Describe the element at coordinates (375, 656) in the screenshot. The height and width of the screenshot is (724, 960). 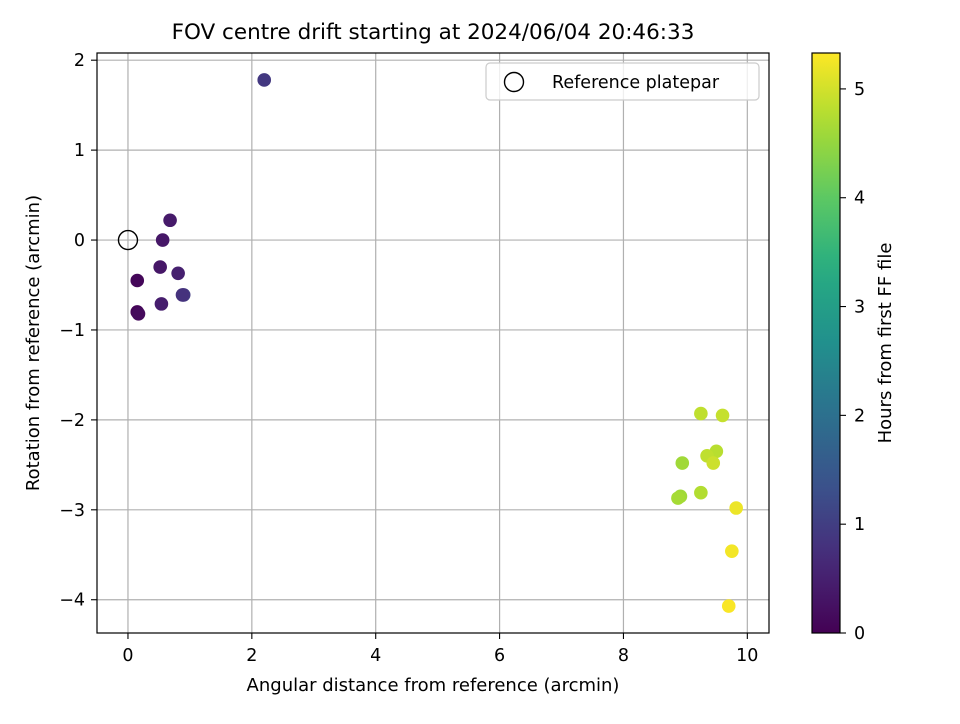
I see `x-tick-label: 4` at that location.